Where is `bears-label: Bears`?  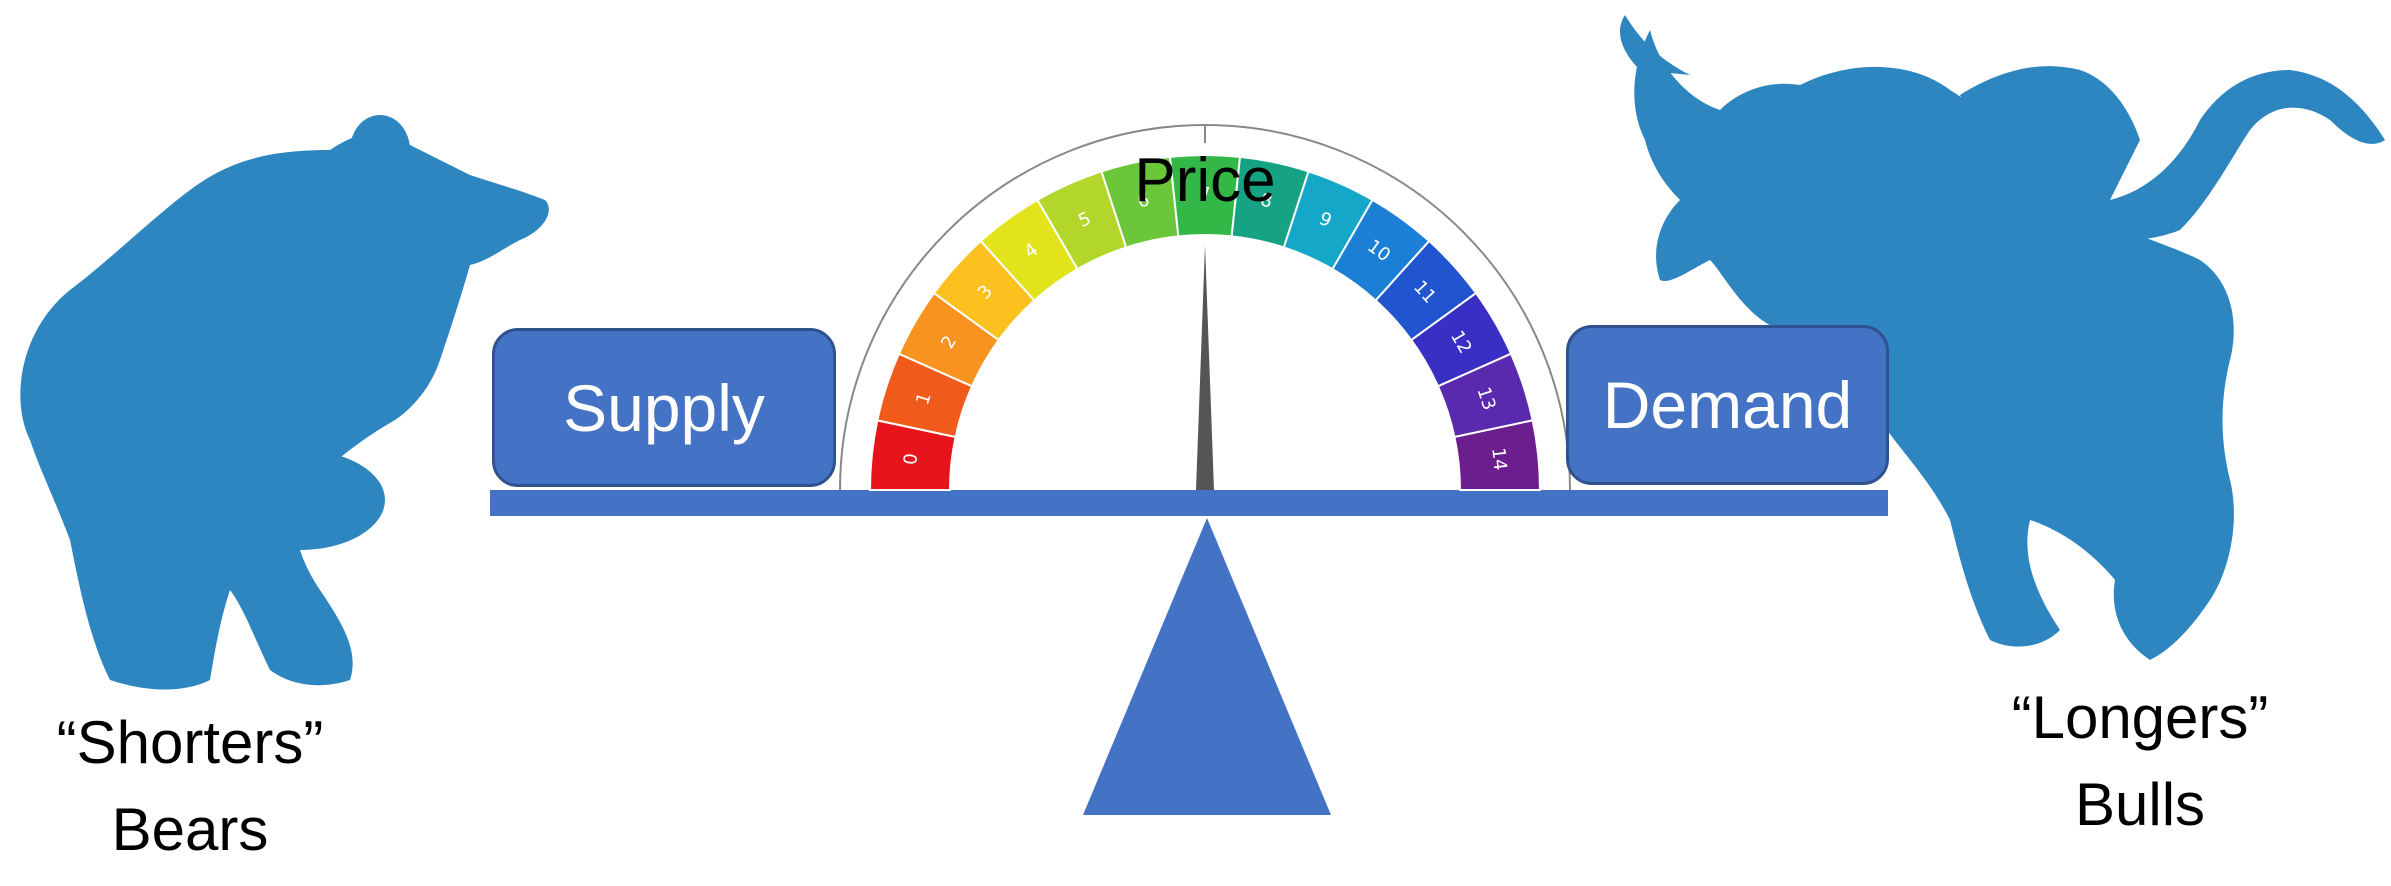 bears-label: Bears is located at coordinates (190, 829).